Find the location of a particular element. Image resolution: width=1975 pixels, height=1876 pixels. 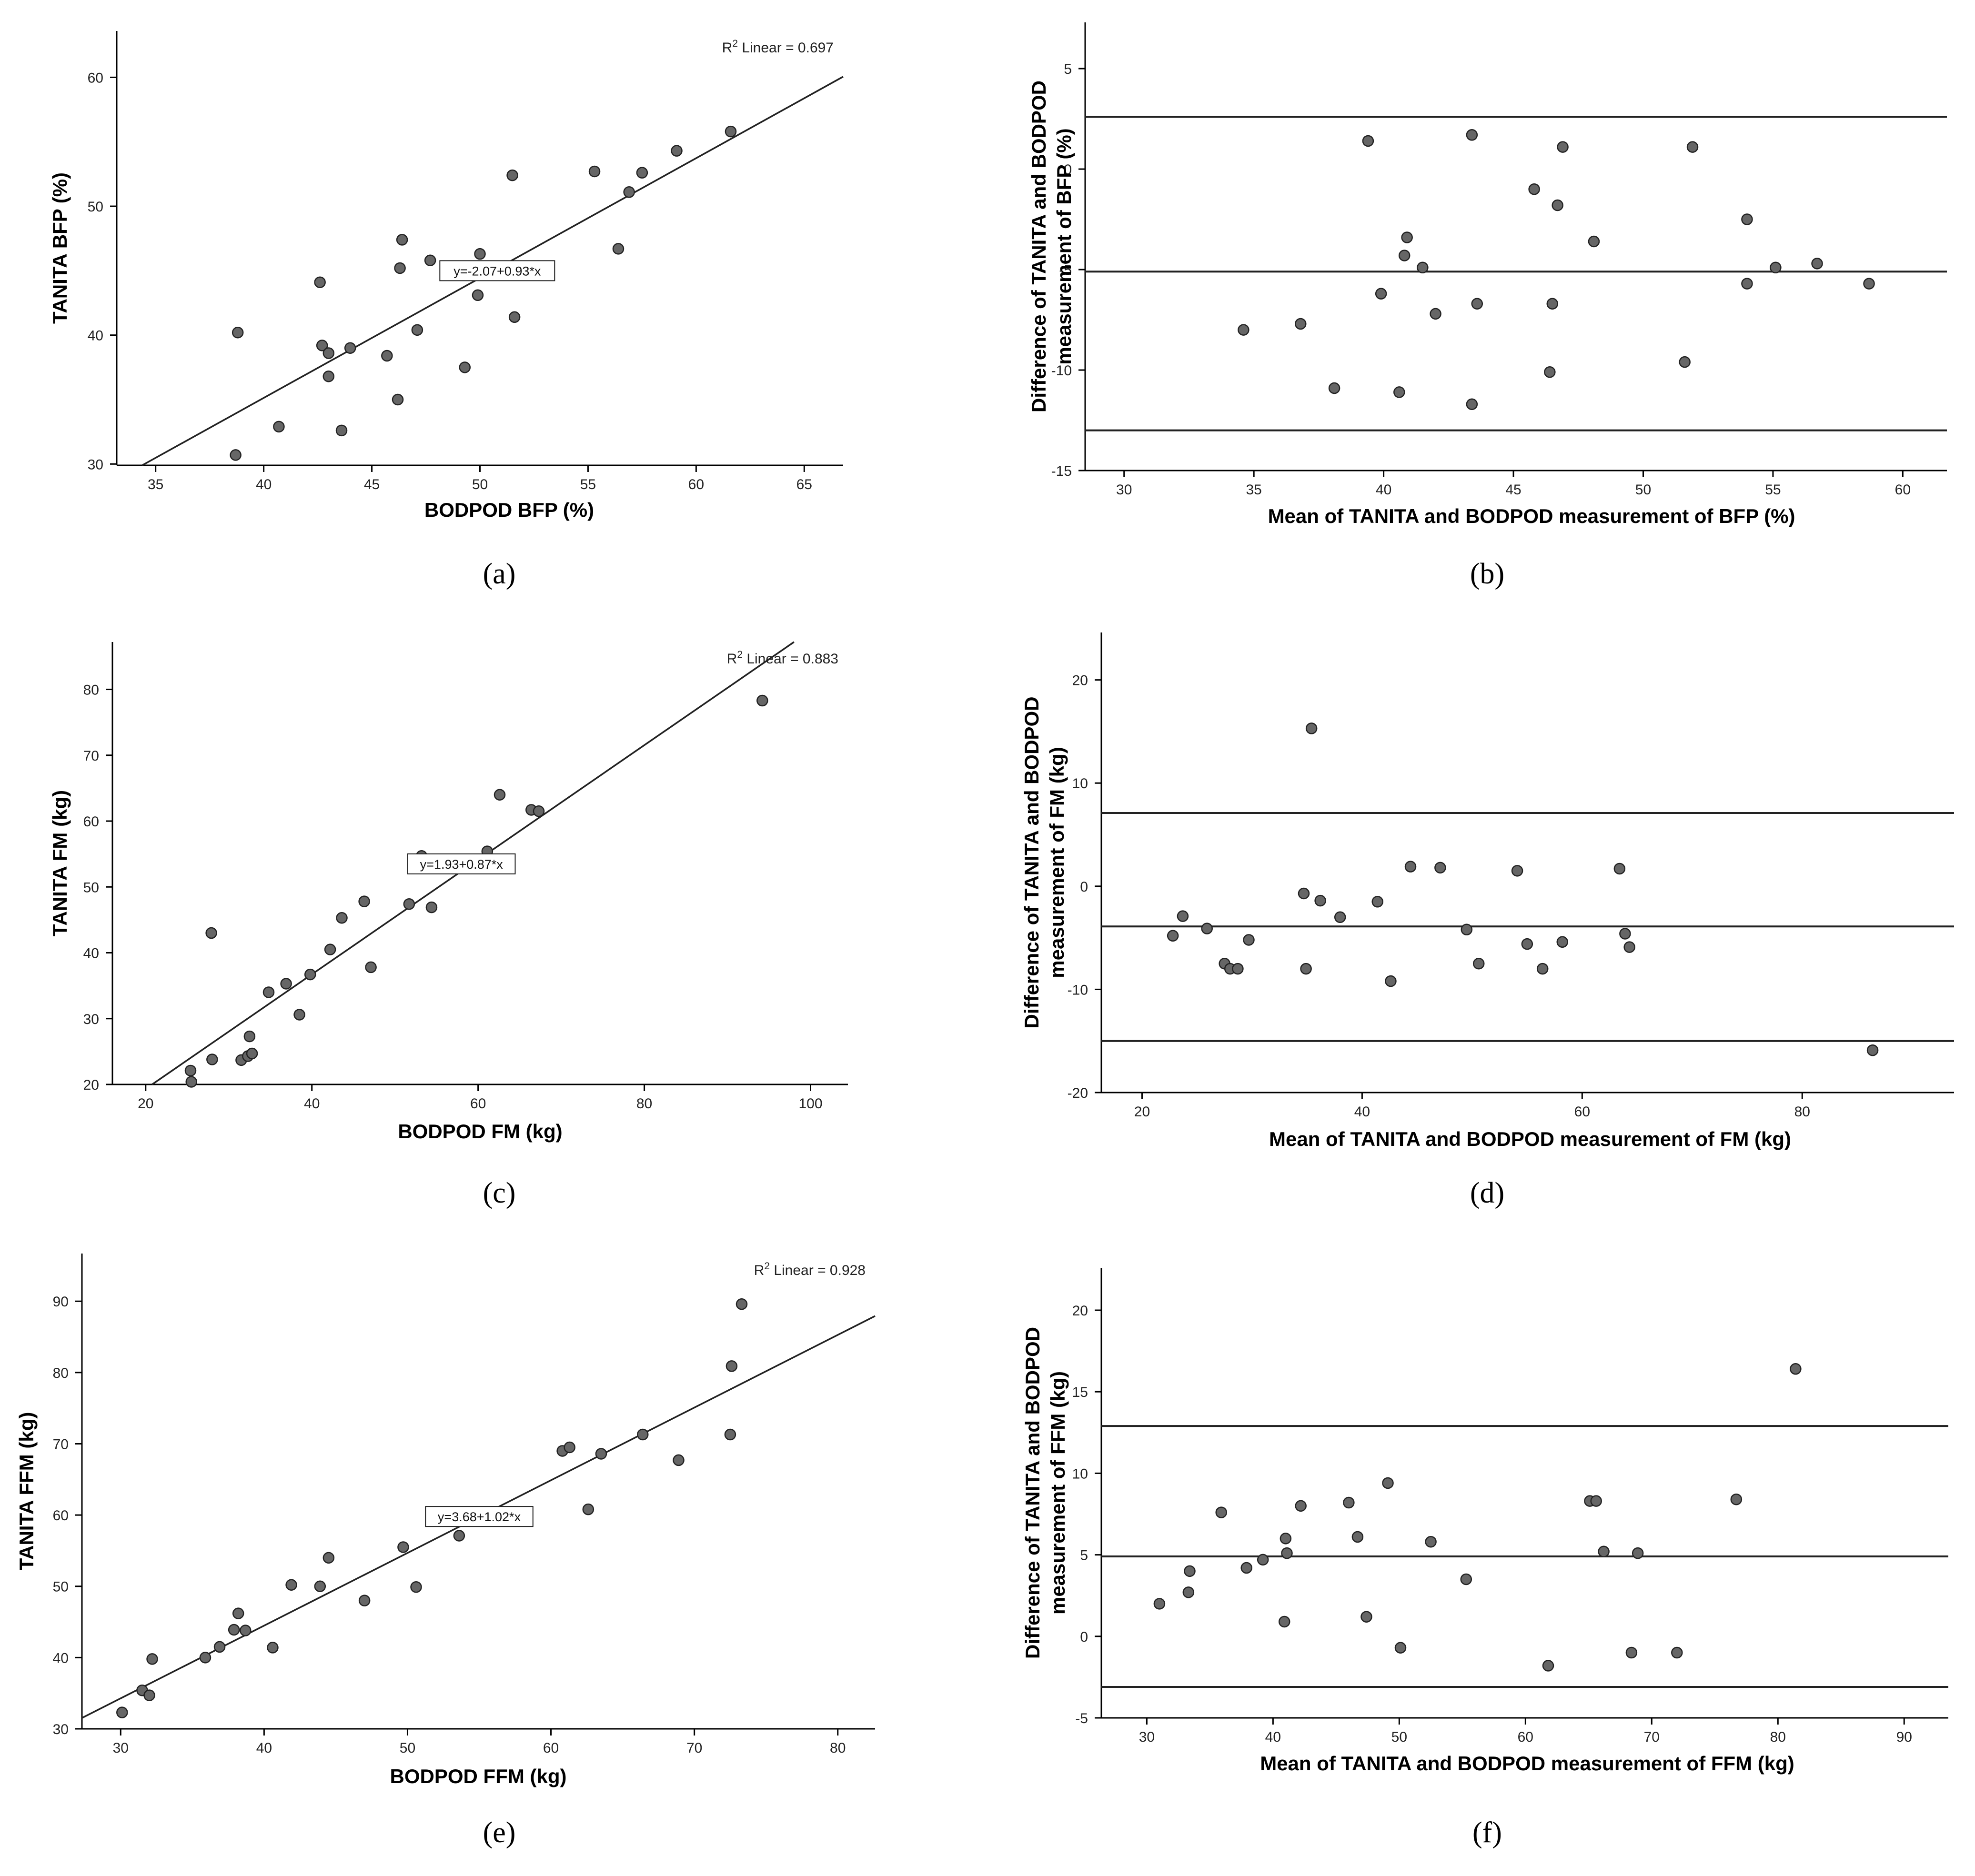

equation-box is located at coordinates (479, 1516).